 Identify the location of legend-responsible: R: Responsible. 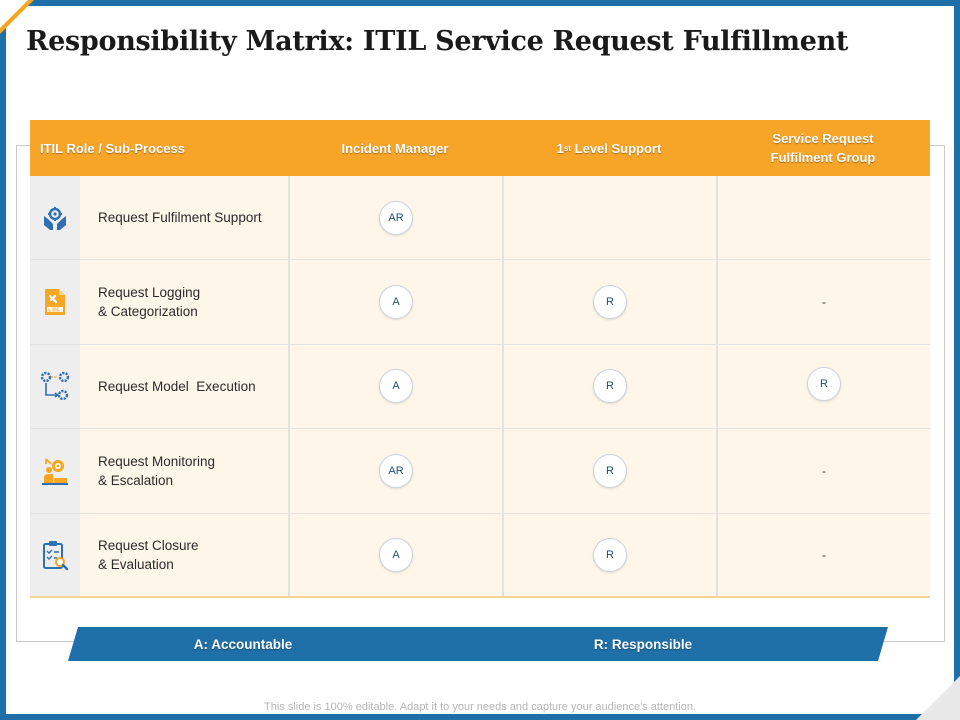
(643, 644).